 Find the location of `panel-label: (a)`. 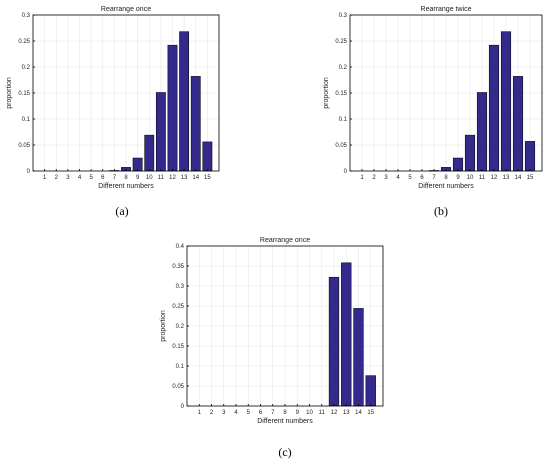

panel-label: (a) is located at coordinates (121, 211).